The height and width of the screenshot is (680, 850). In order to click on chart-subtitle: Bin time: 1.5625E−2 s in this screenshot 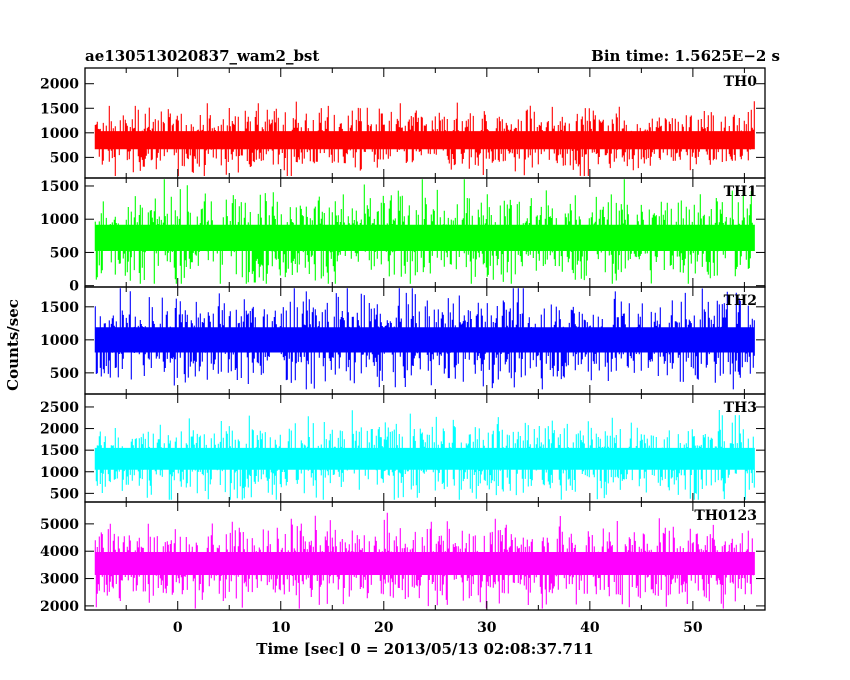, I will do `click(685, 56)`.